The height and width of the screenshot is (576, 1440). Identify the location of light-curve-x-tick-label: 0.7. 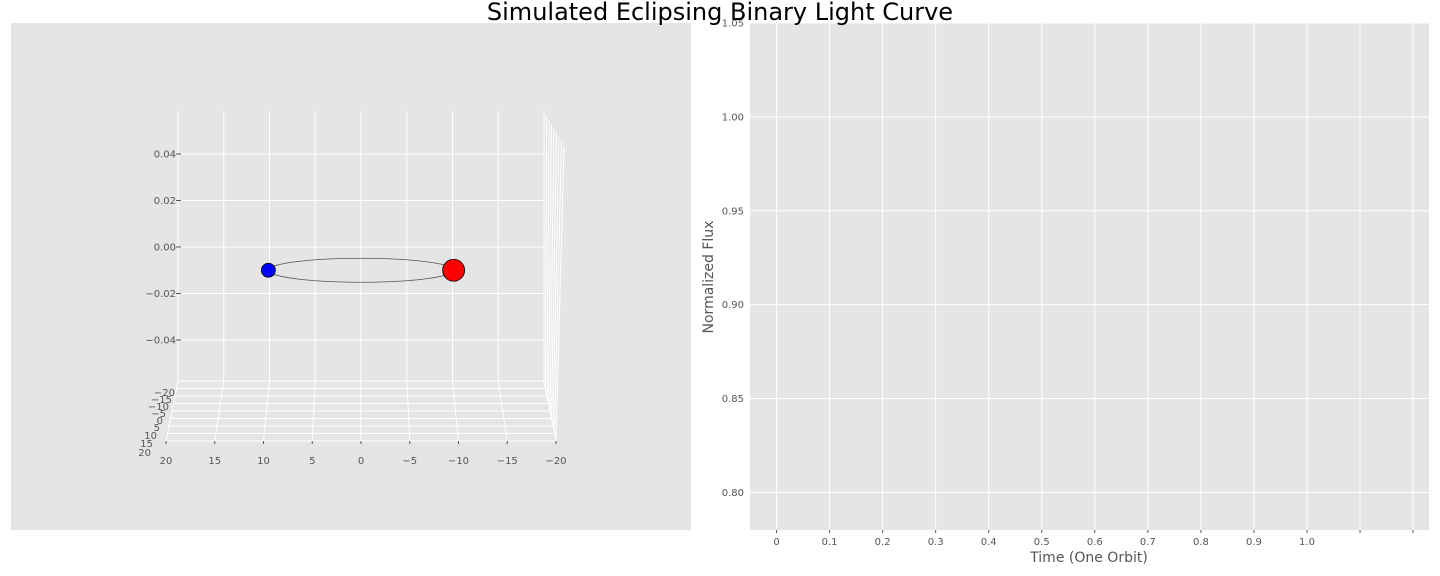
(1148, 542).